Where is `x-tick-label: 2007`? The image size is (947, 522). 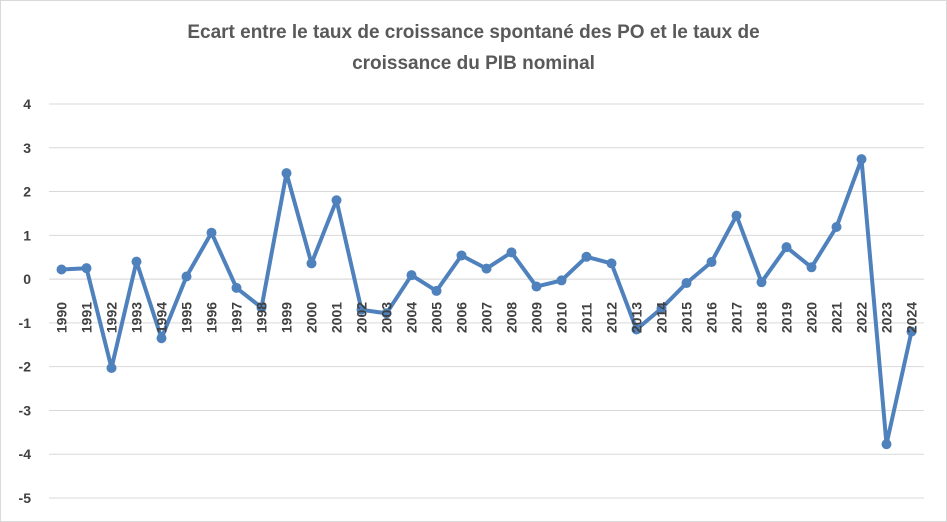
x-tick-label: 2007 is located at coordinates (487, 317).